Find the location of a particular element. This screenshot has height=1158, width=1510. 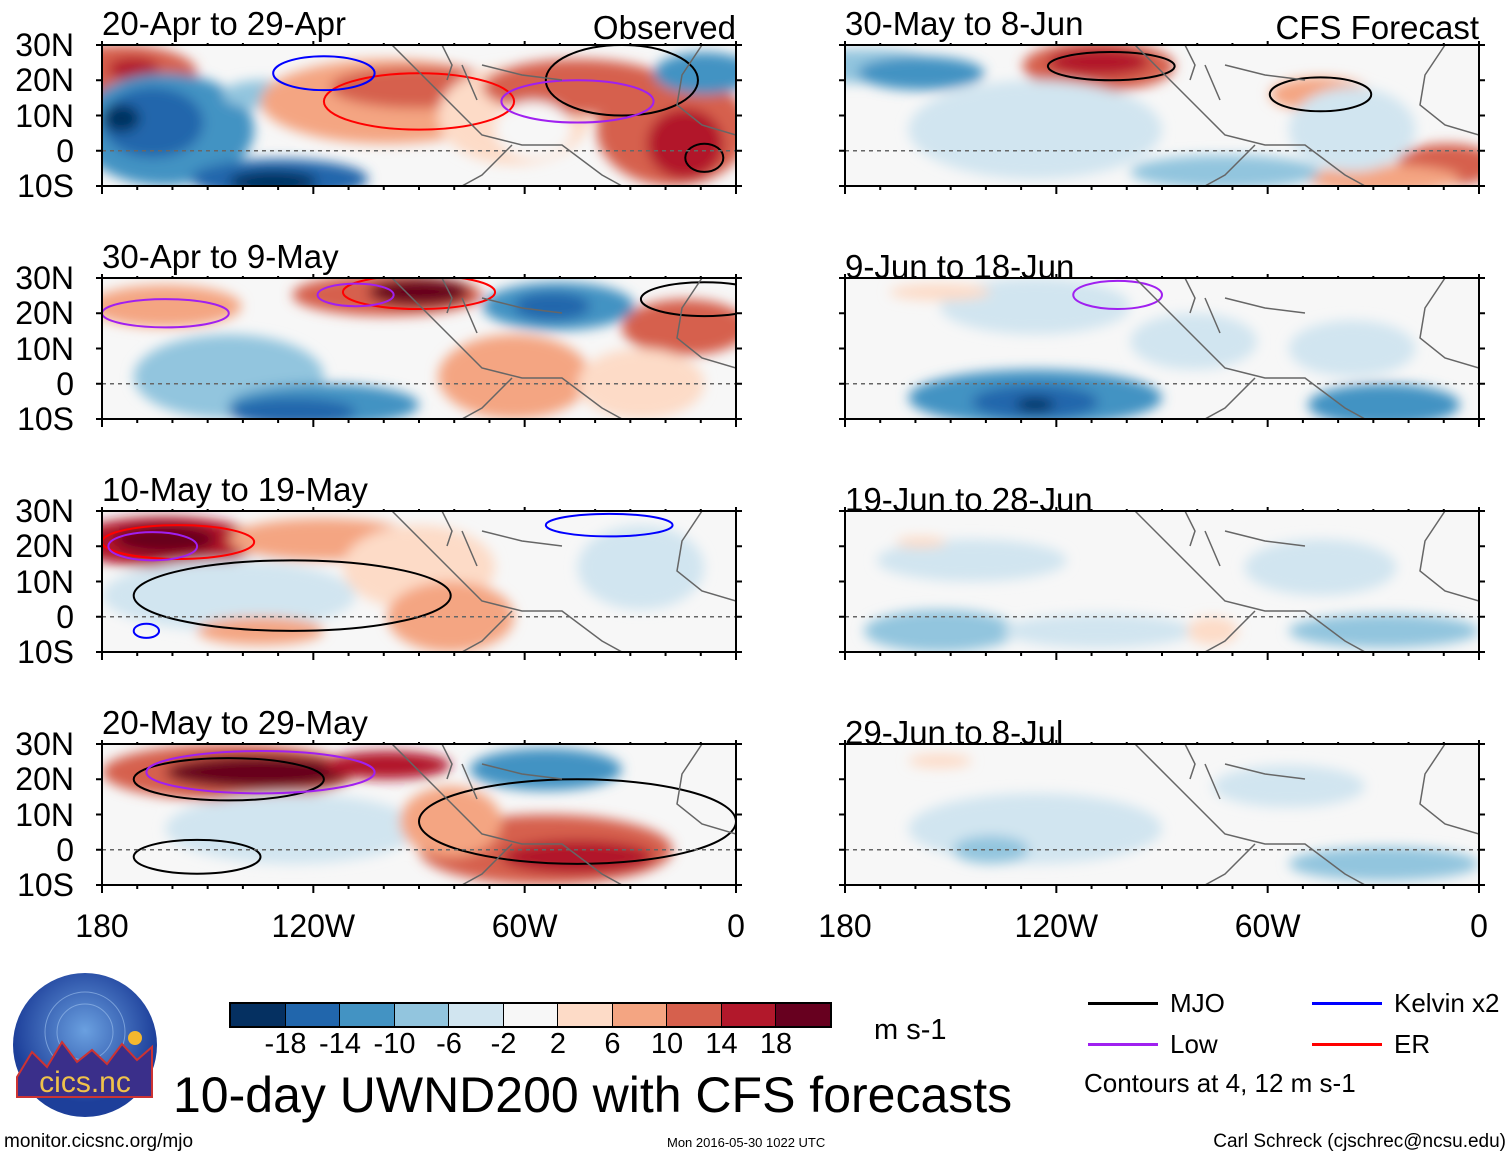

er-line-swatch is located at coordinates (1347, 1044).